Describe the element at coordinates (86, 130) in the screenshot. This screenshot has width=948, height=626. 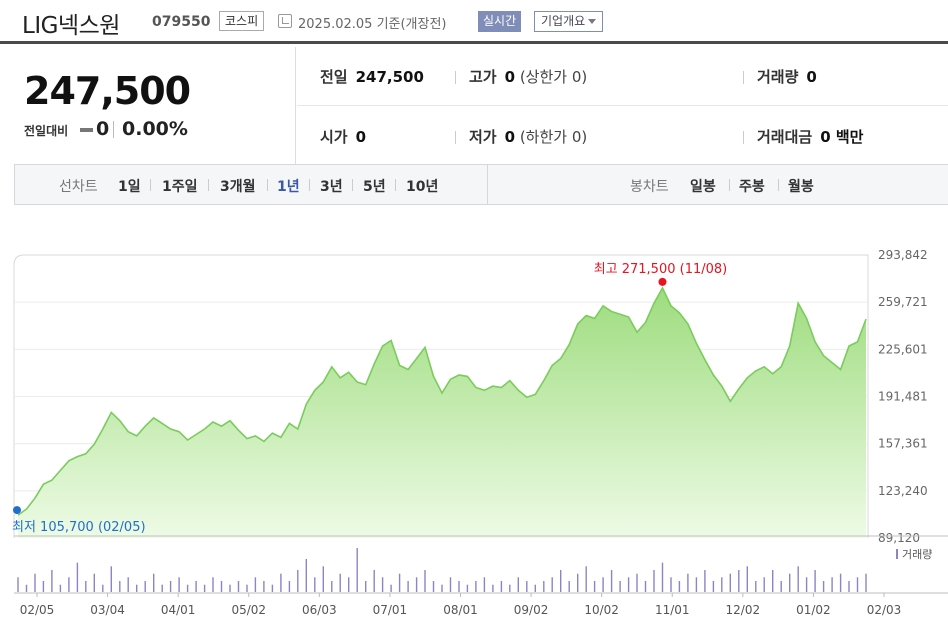
I see `flat-change-icon` at that location.